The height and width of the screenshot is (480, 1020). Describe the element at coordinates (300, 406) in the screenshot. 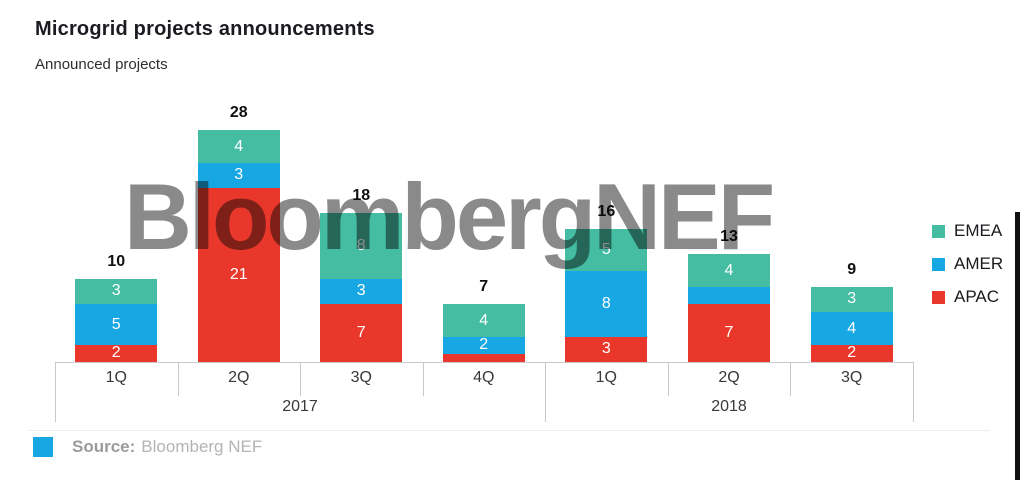

I see `x-axis-year-label: 2017` at that location.